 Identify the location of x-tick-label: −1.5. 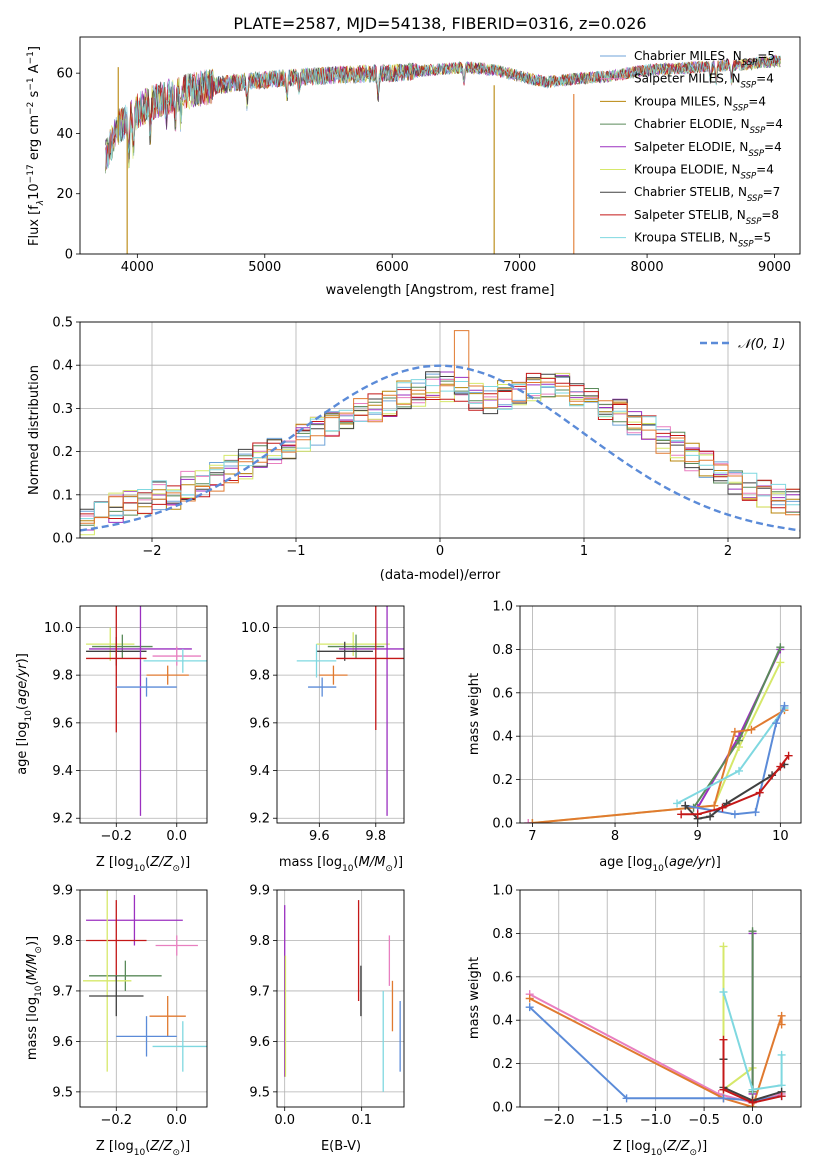
(607, 1120).